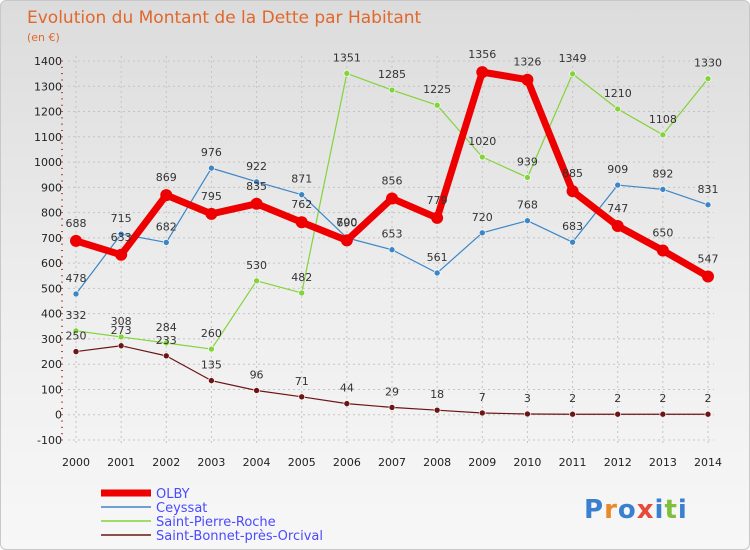 The height and width of the screenshot is (550, 750). What do you see at coordinates (527, 398) in the screenshot?
I see `data-label-saint-bonnet-pr-s-orcival: 3` at bounding box center [527, 398].